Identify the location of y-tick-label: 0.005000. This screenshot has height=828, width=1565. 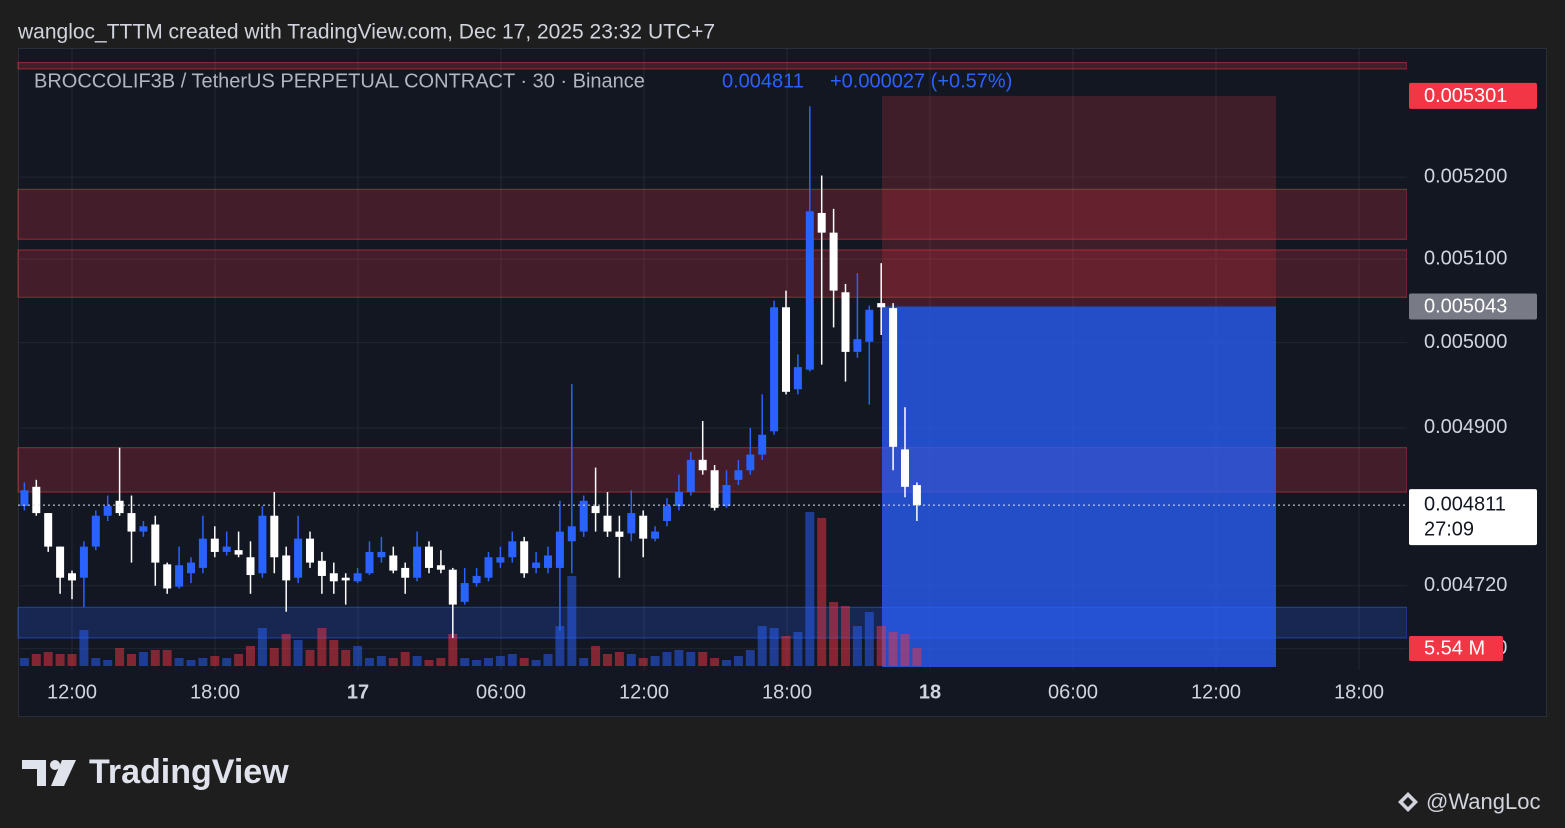
(1465, 342).